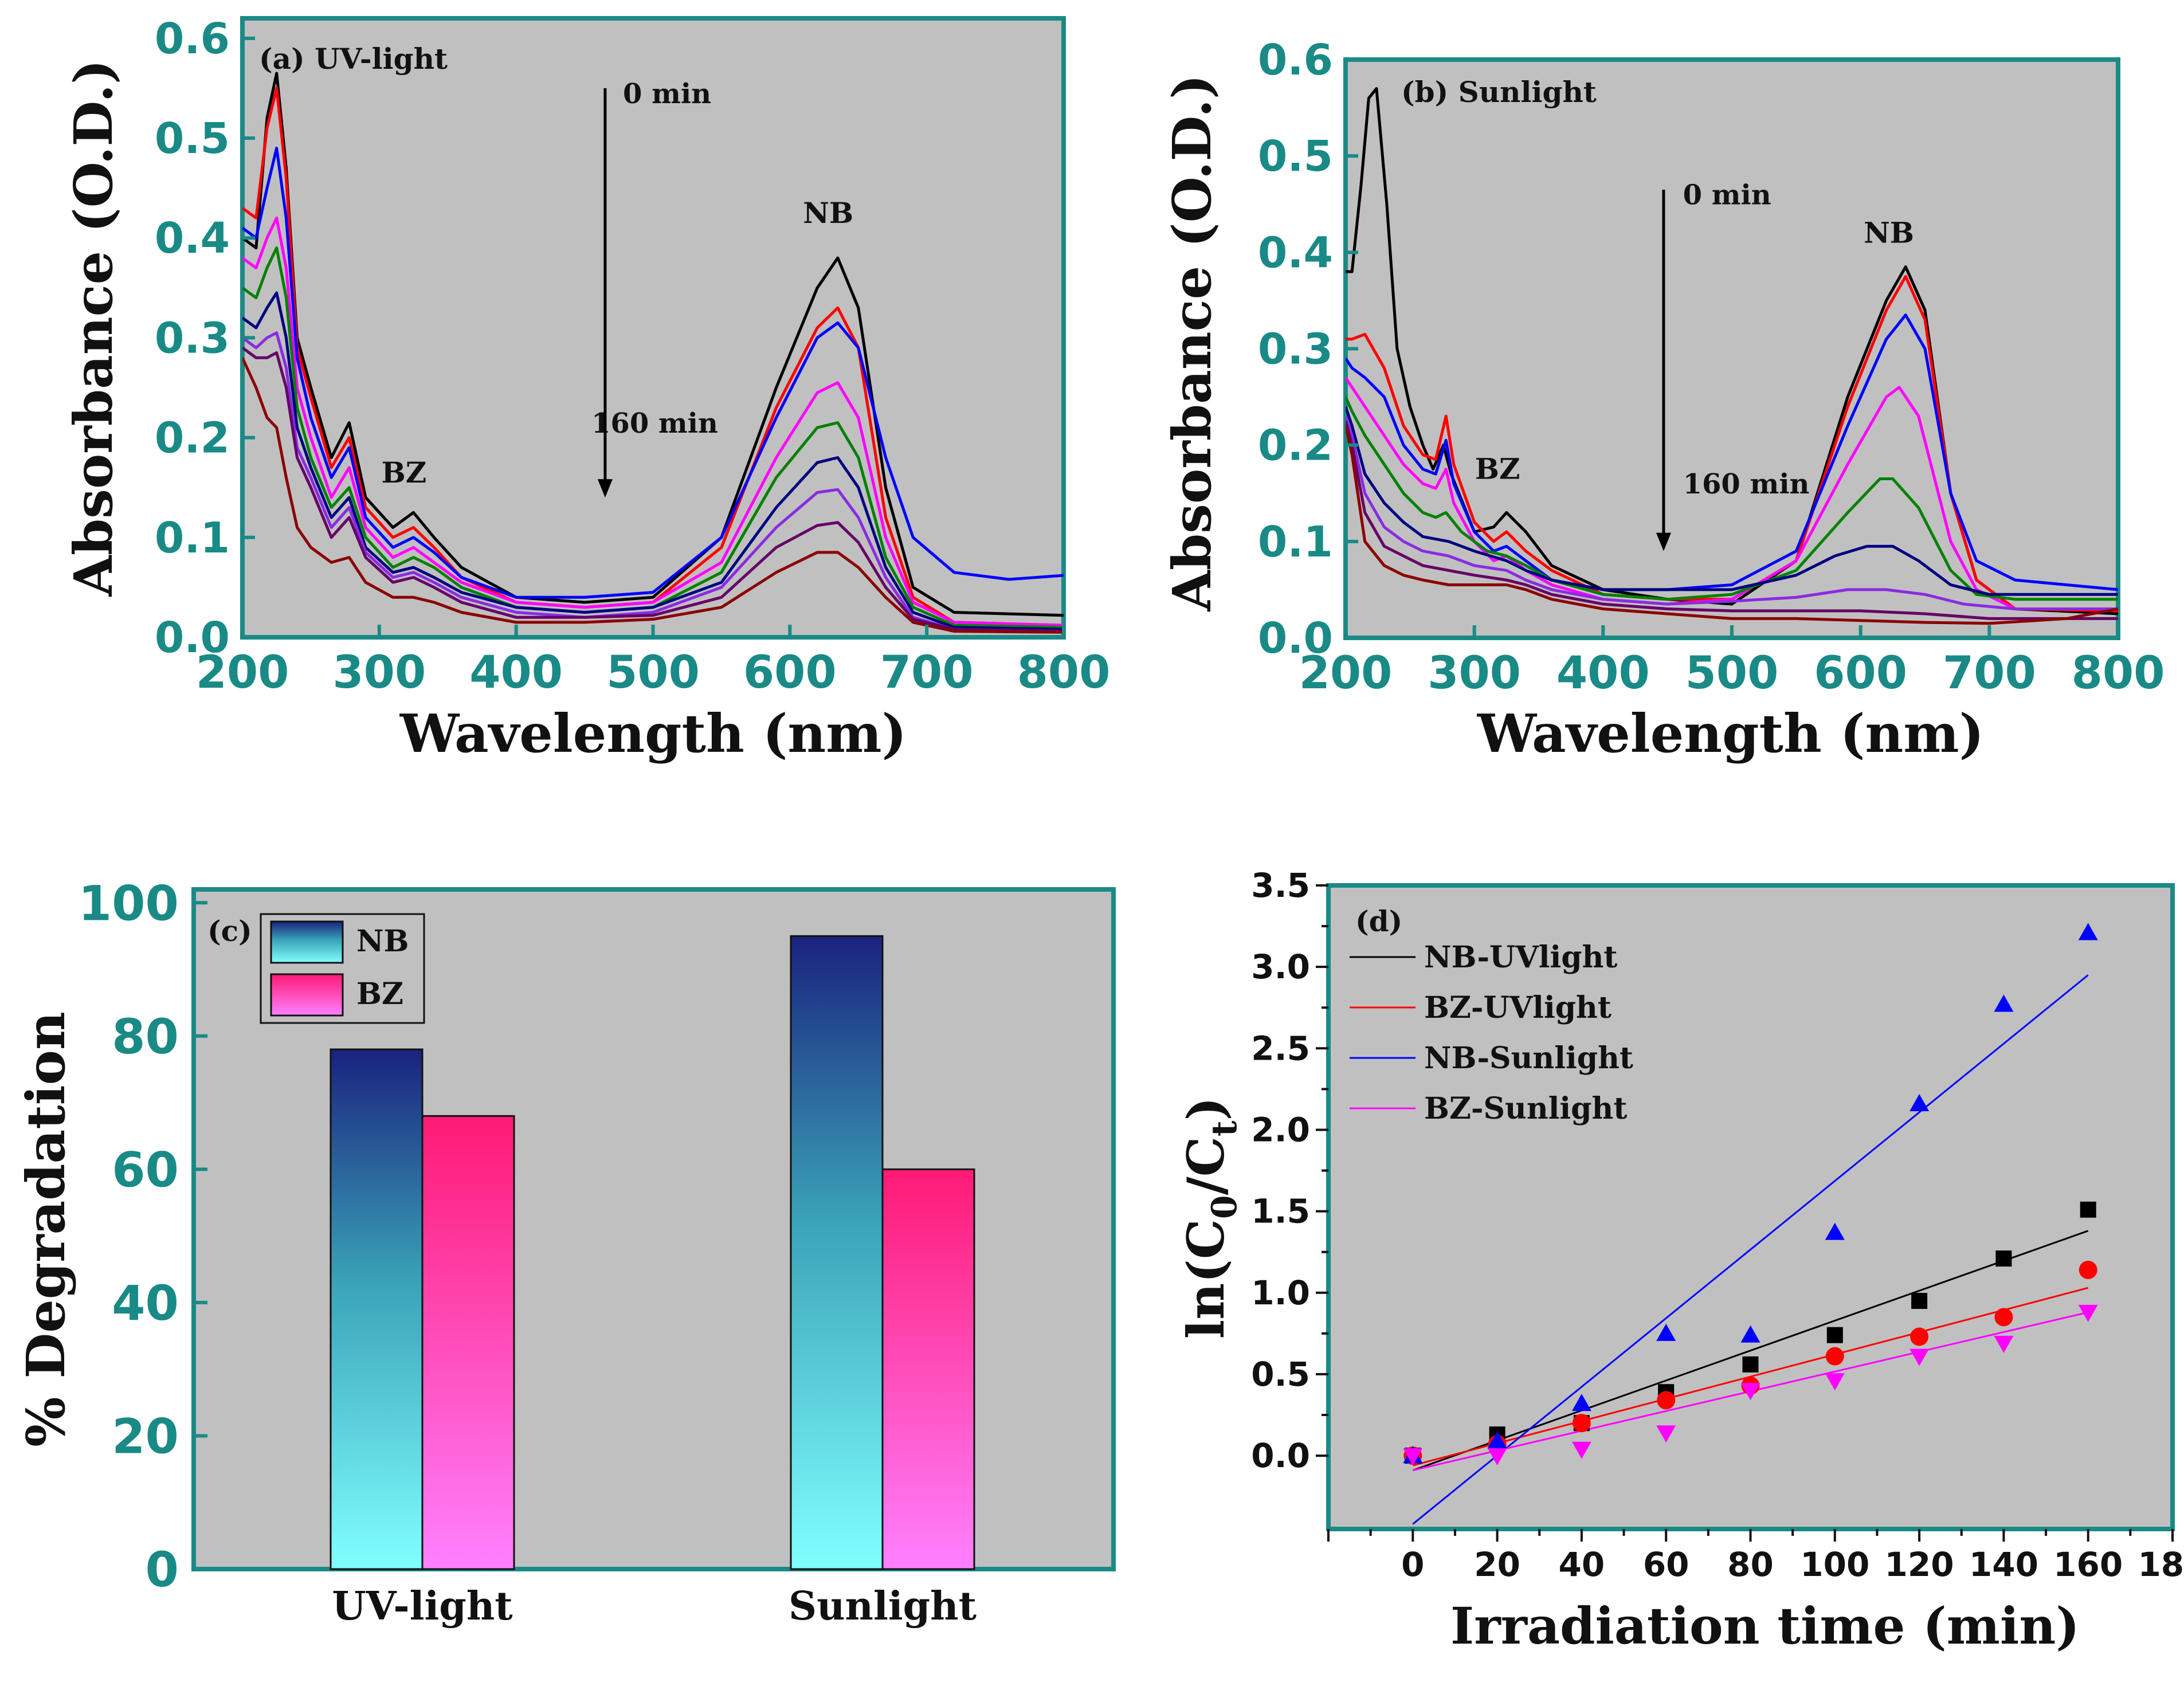 This screenshot has height=1682, width=2184. Describe the element at coordinates (1295, 156) in the screenshot. I see `panel-b-y-tick-label: 0.5` at that location.